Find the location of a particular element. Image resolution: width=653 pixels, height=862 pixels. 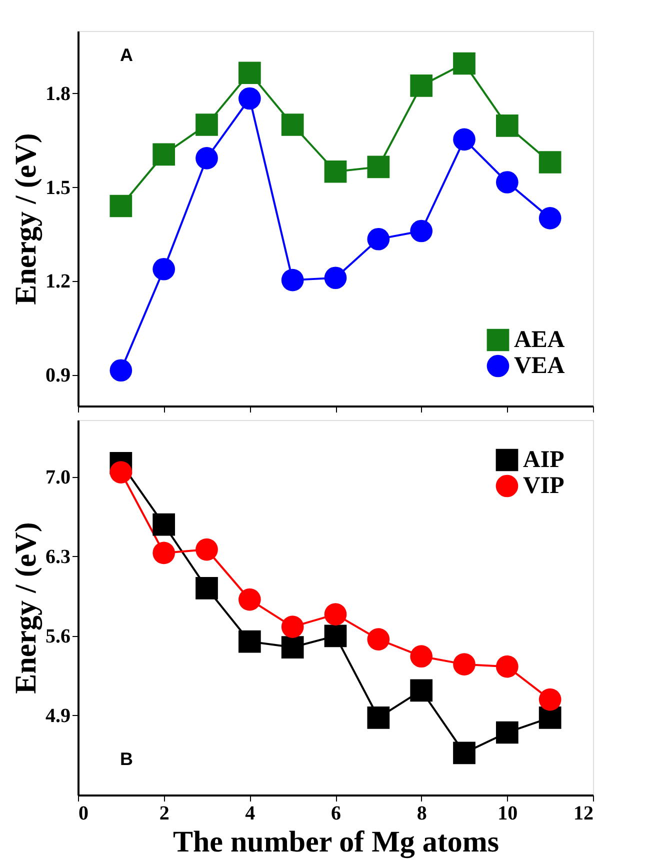

legend-label: AIP is located at coordinates (543, 460).